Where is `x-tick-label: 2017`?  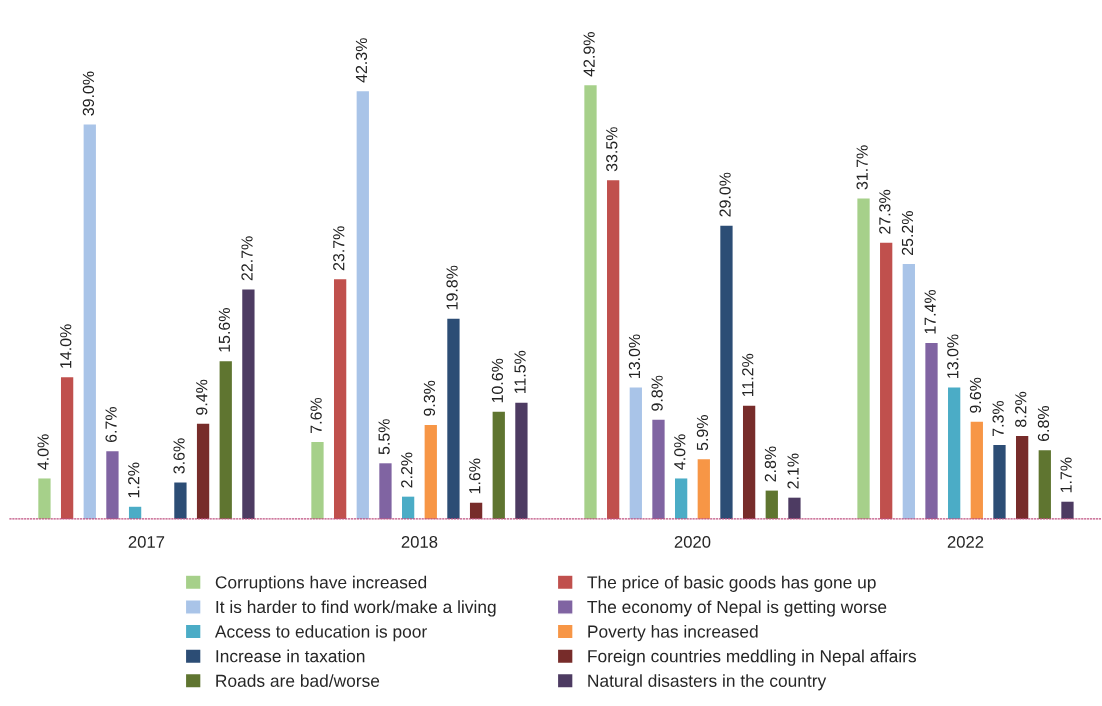
x-tick-label: 2017 is located at coordinates (146, 542).